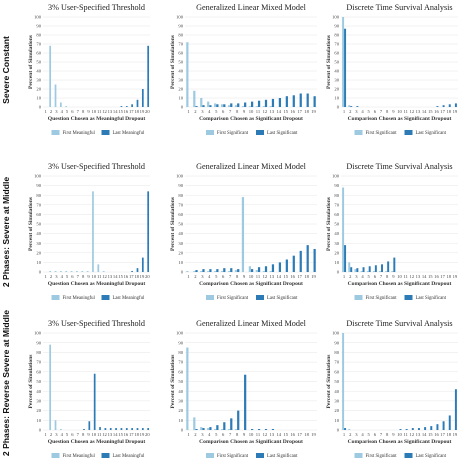 This screenshot has height=474, width=474. I want to click on y-tick-label: 40, so click(38, 391).